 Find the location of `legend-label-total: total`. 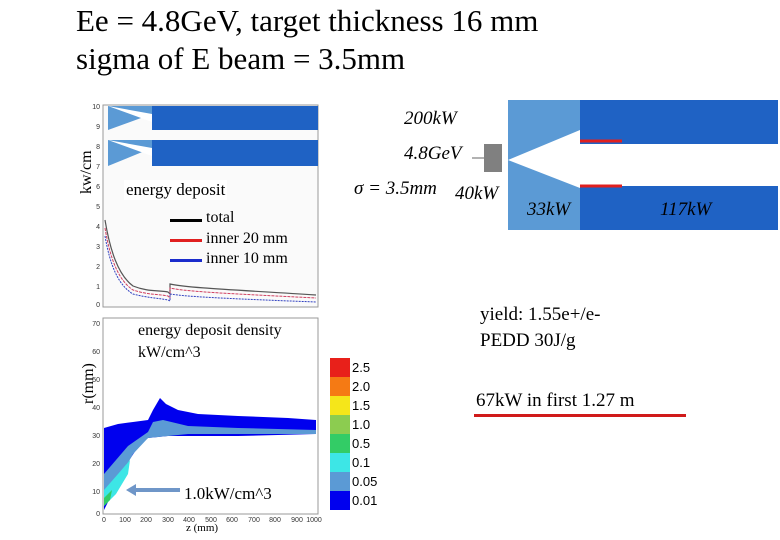

legend-label-total: total is located at coordinates (220, 217).